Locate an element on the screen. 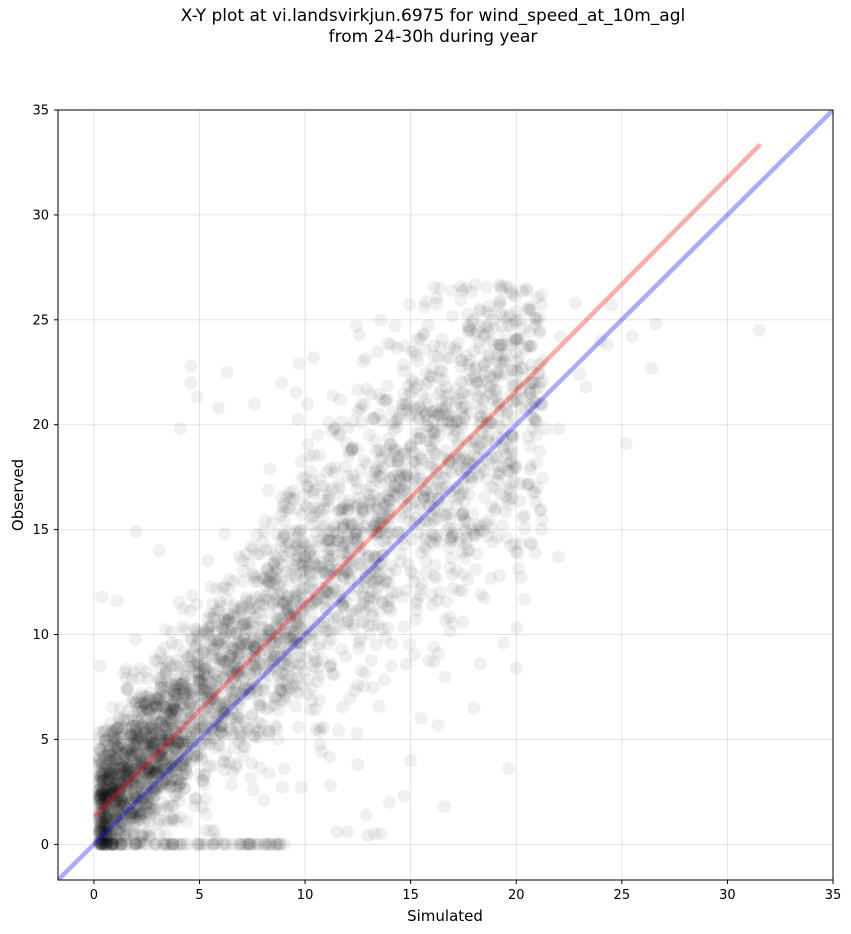 Image resolution: width=851 pixels, height=934 pixels. y-tick-label: 30 is located at coordinates (40, 215).